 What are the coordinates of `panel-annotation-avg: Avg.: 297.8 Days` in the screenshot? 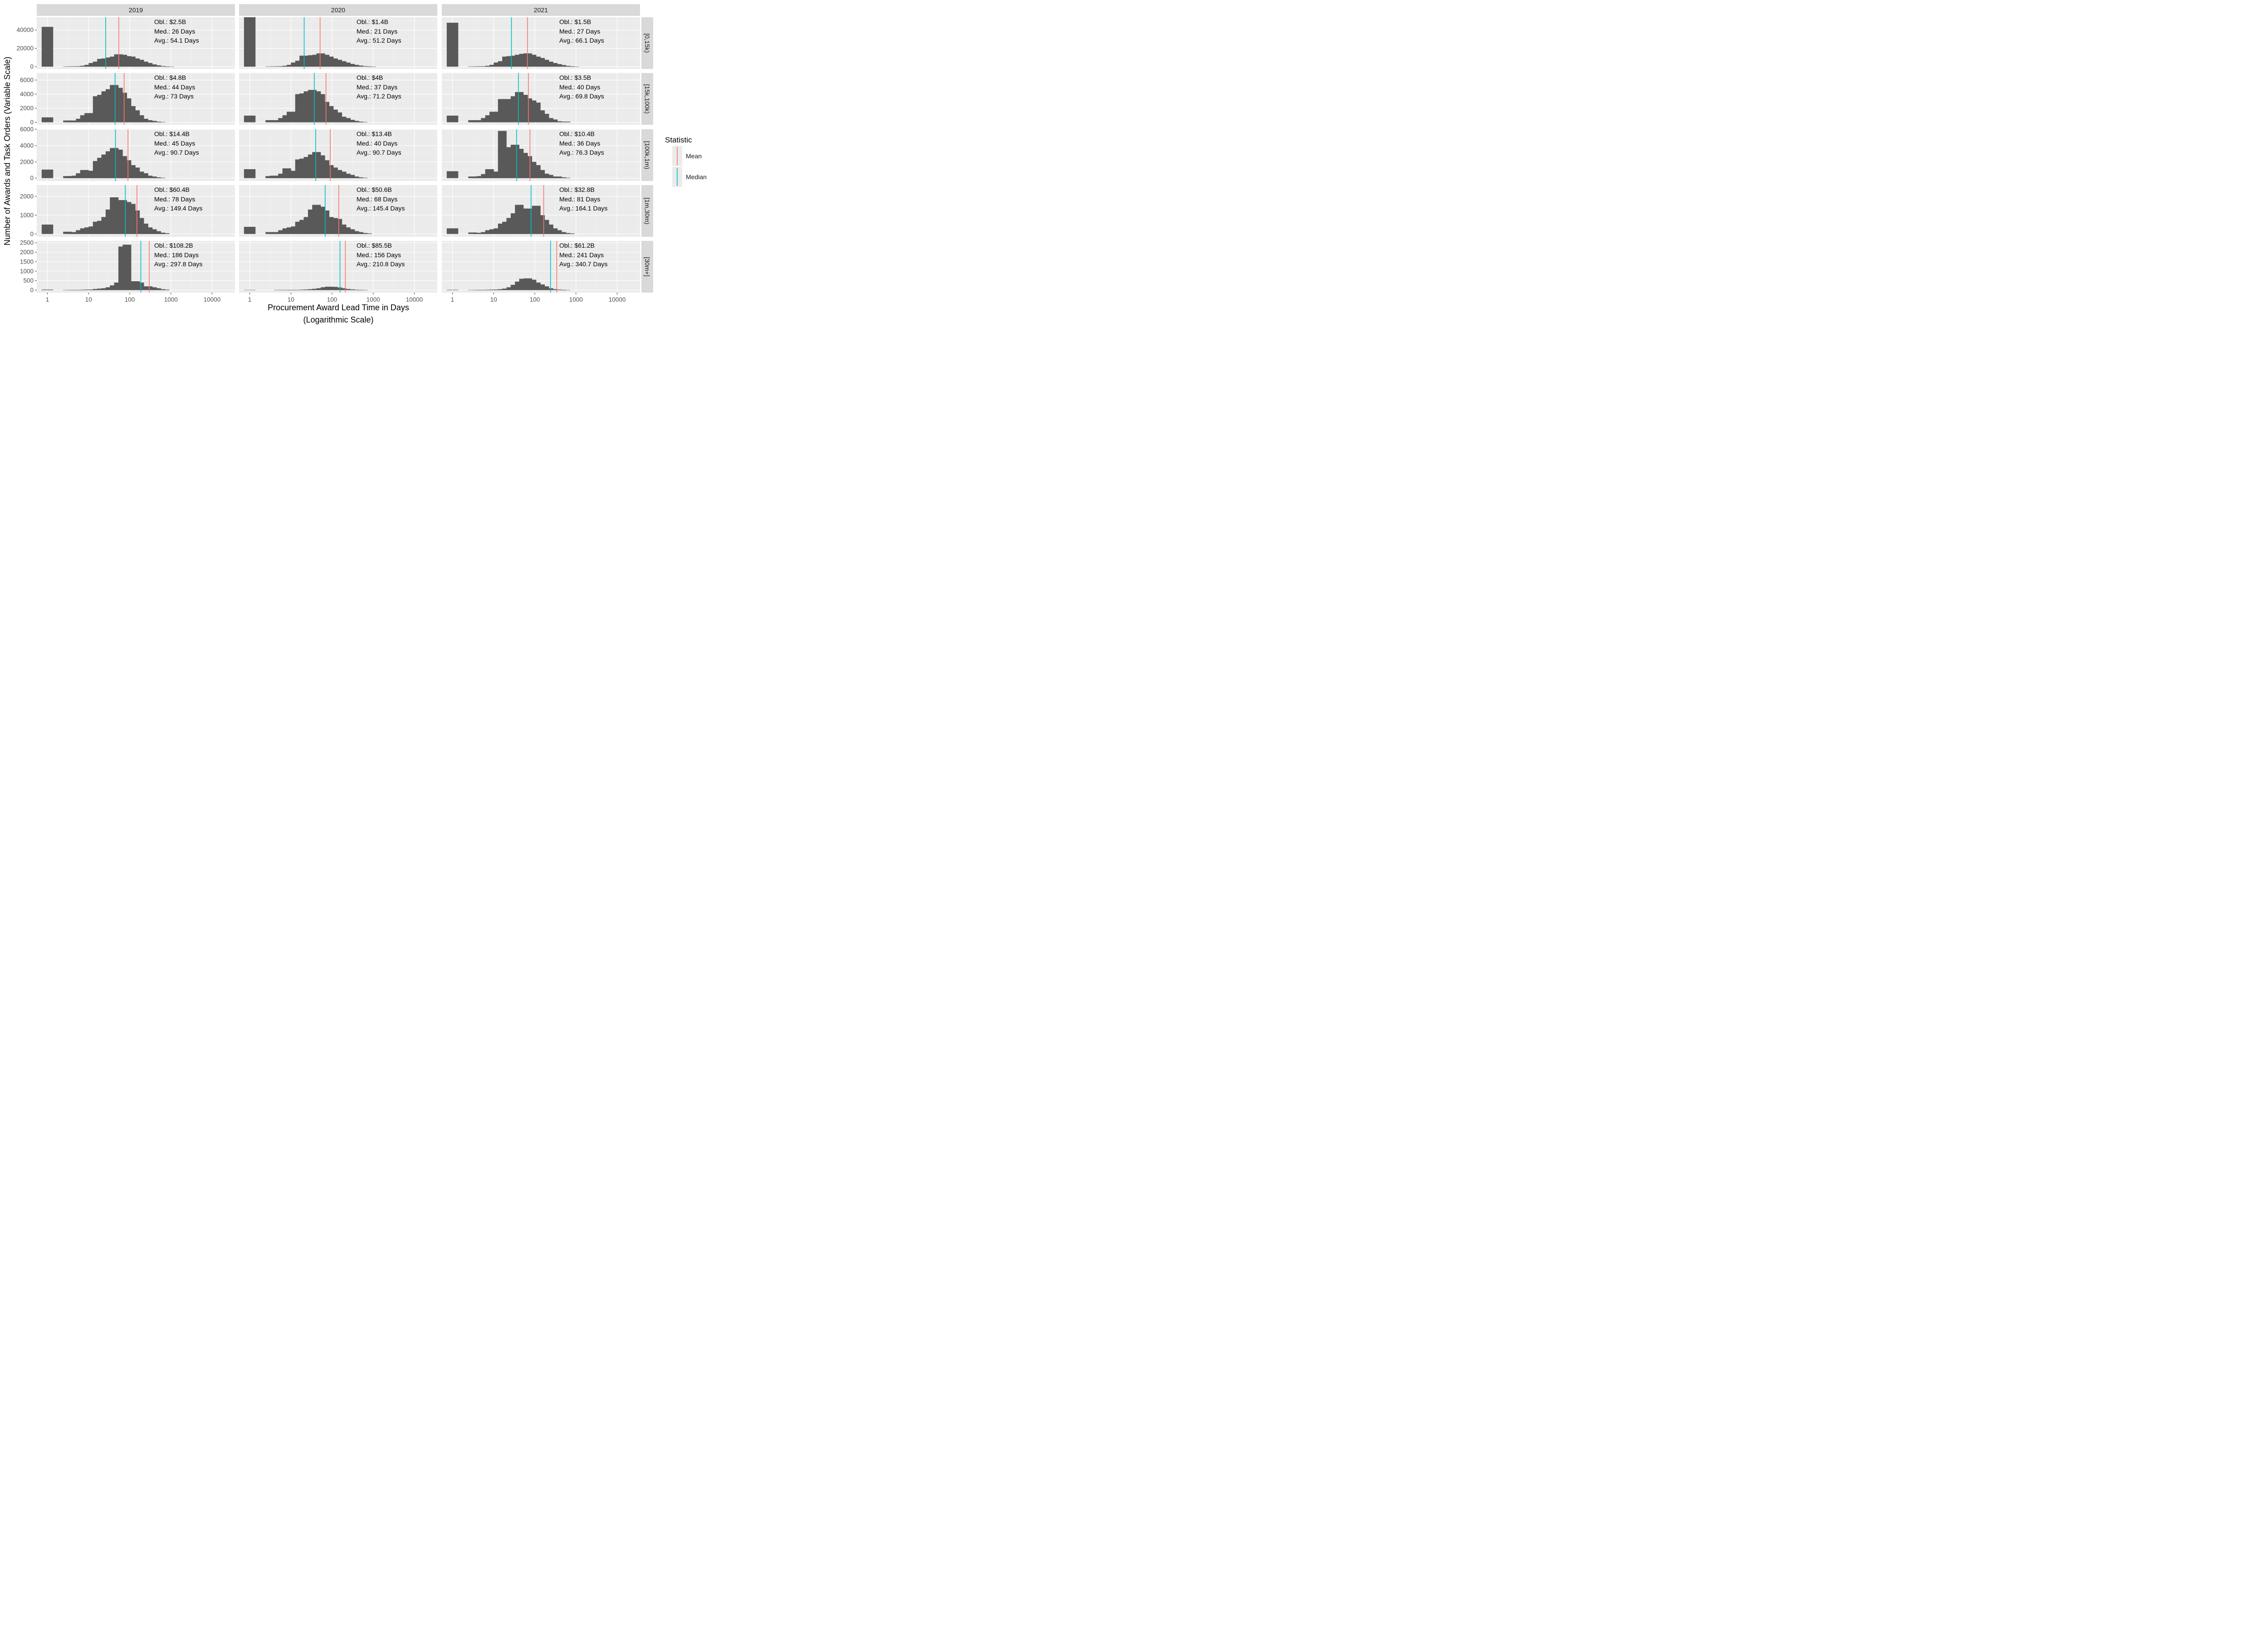 It's located at (178, 264).